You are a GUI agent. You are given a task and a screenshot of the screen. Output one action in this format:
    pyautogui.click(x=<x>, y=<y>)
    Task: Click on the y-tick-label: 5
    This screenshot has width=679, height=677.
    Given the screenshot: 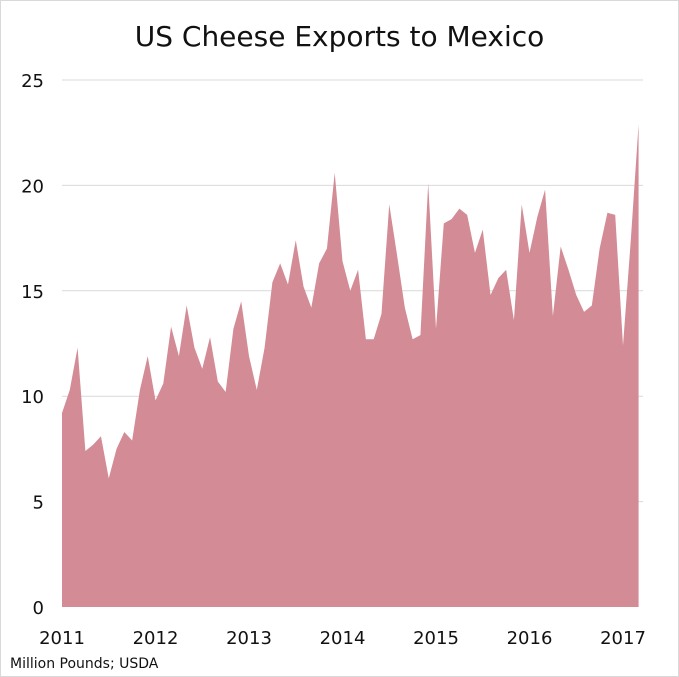 What is the action you would take?
    pyautogui.click(x=38, y=503)
    